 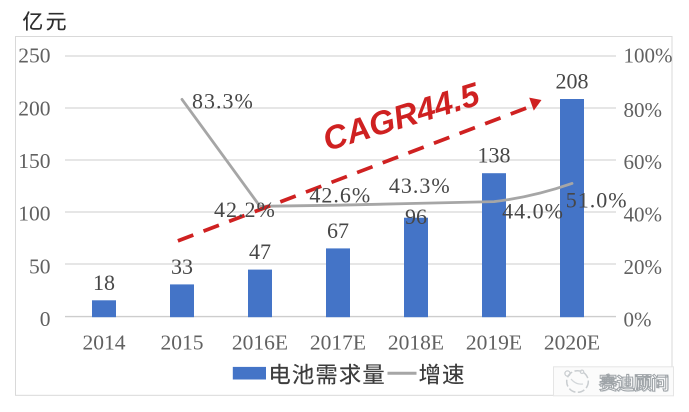 What do you see at coordinates (416, 216) in the screenshot?
I see `svg-text: 96` at bounding box center [416, 216].